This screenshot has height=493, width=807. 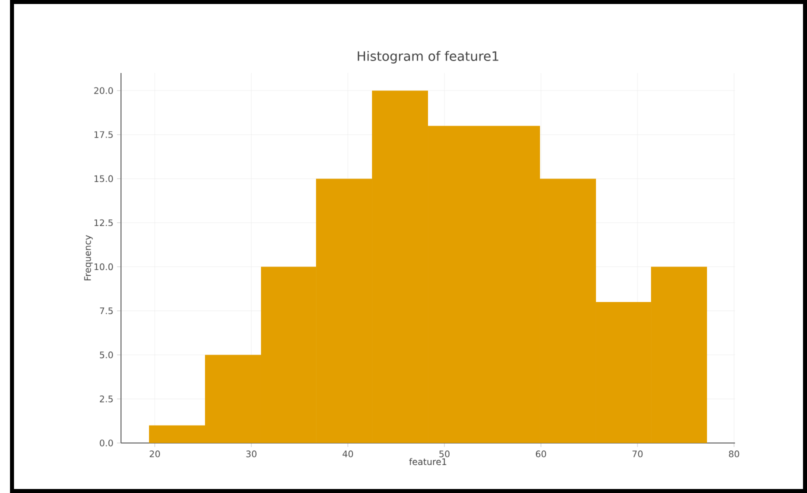 What do you see at coordinates (106, 355) in the screenshot?
I see `y-tick-label: 5.0` at bounding box center [106, 355].